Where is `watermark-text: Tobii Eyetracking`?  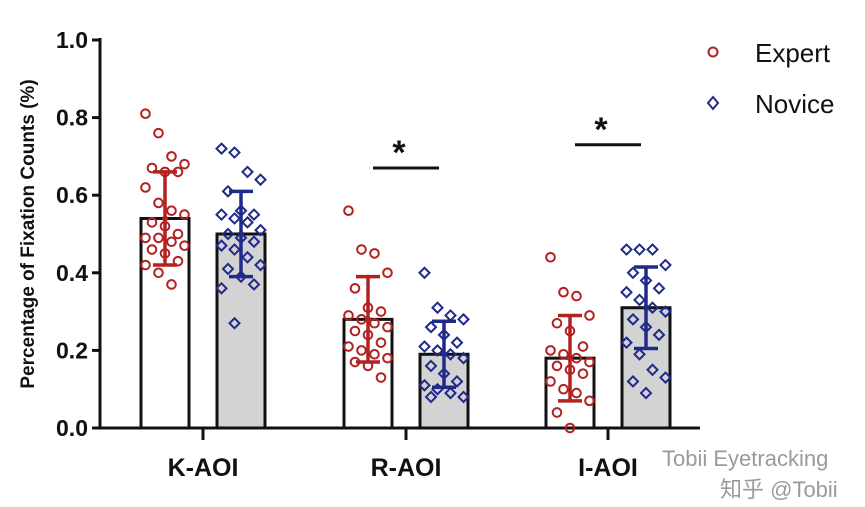 watermark-text: Tobii Eyetracking is located at coordinates (745, 458).